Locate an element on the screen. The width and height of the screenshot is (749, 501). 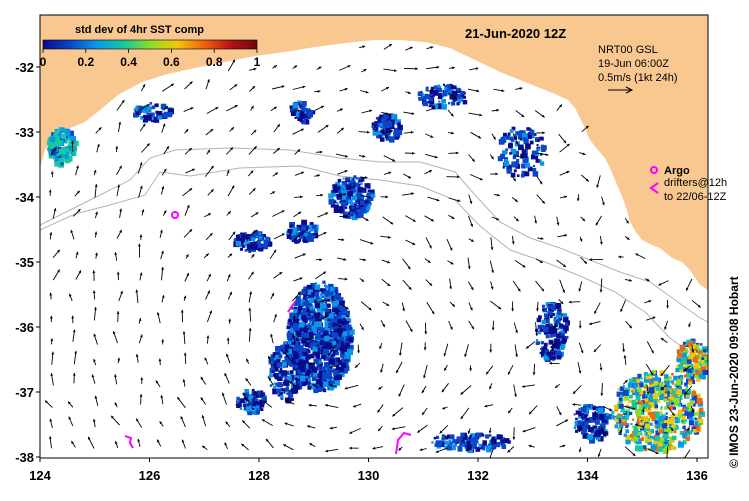
colorbar-title: std dev of 4hr SST comp is located at coordinates (139, 30).